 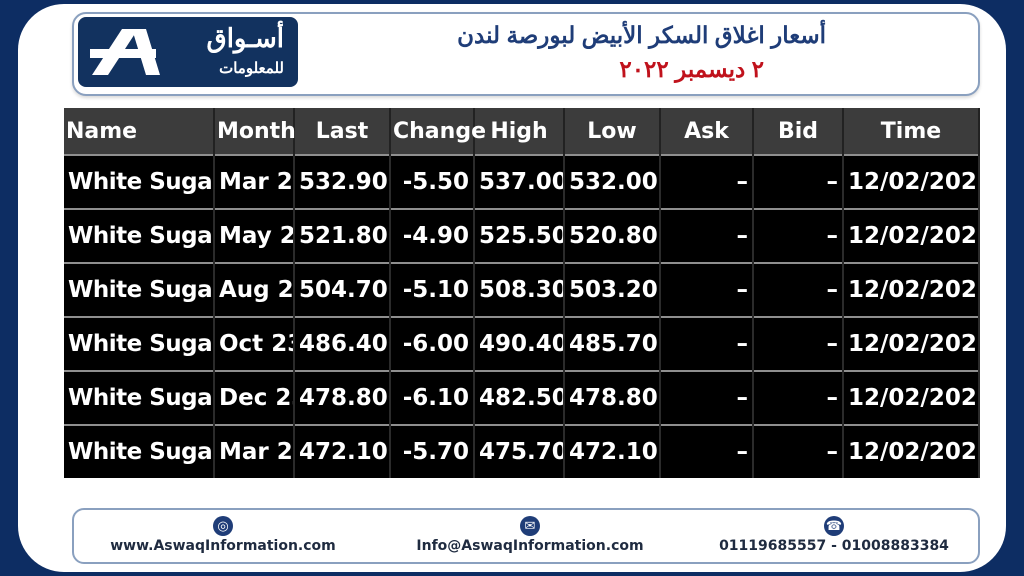 What do you see at coordinates (251, 68) in the screenshot?
I see `logo-text-information: للمعلومات` at bounding box center [251, 68].